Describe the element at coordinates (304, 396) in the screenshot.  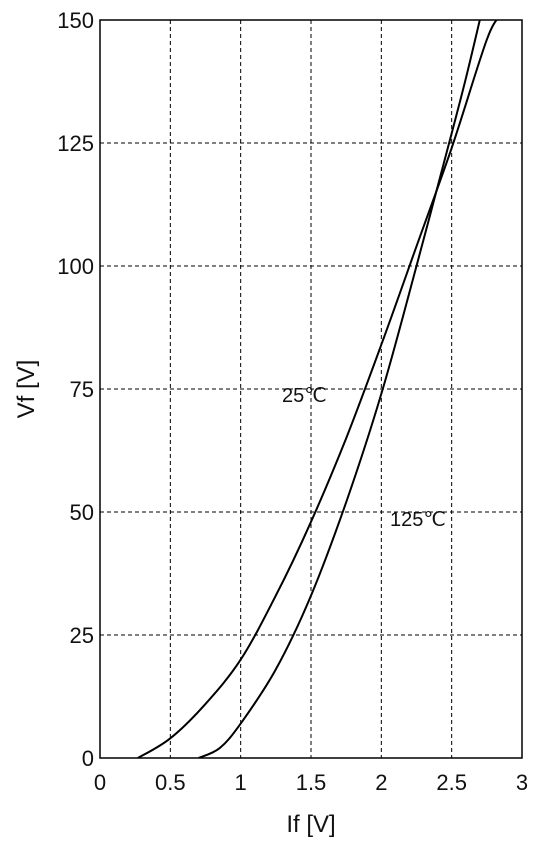
I see `curve-label-25c: 25℃` at that location.